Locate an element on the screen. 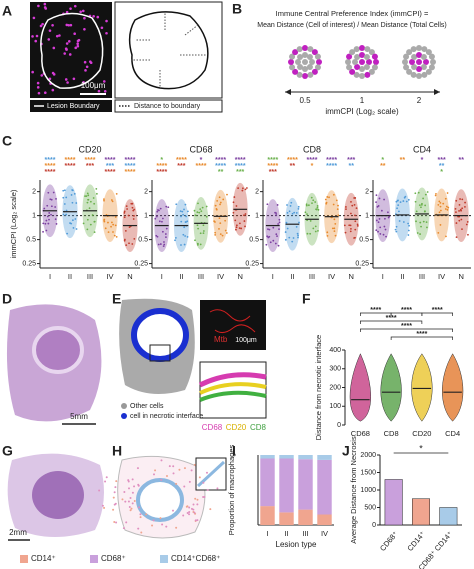 The height and width of the screenshot is (569, 474). panel-label: B is located at coordinates (237, 9).